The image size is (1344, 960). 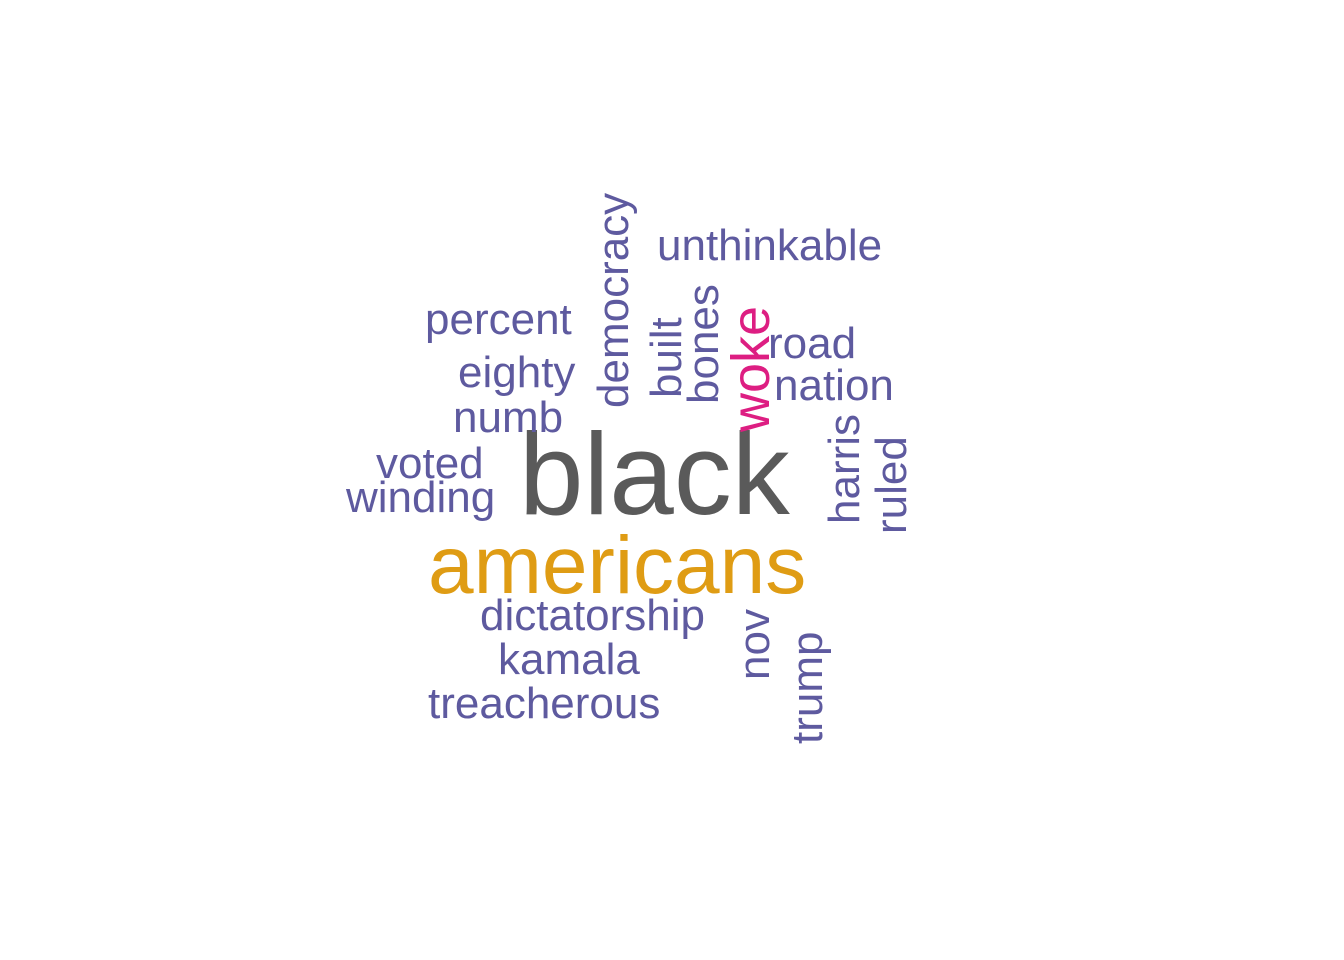 I want to click on word-eighty: eighty, so click(x=517, y=372).